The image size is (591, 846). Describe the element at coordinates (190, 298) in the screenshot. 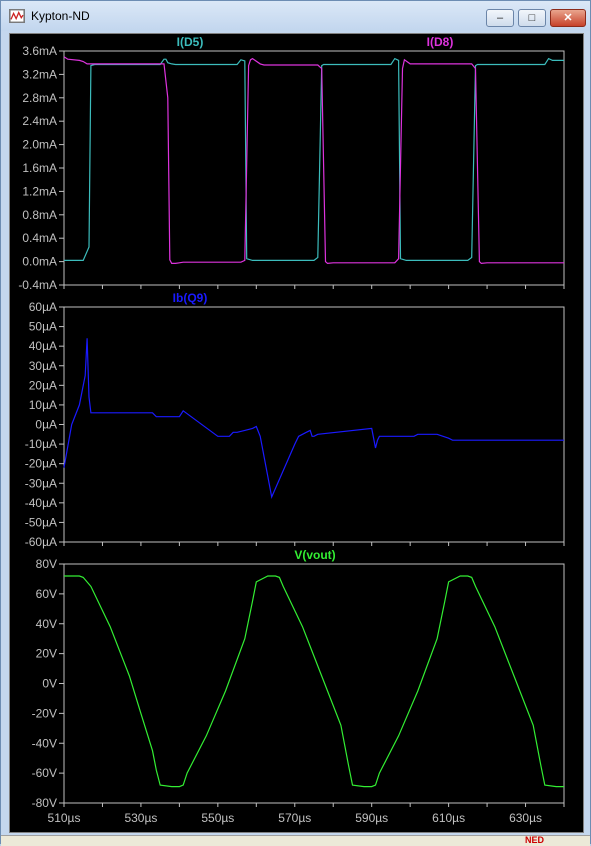

I see `series-label: Ib(Q9)` at that location.